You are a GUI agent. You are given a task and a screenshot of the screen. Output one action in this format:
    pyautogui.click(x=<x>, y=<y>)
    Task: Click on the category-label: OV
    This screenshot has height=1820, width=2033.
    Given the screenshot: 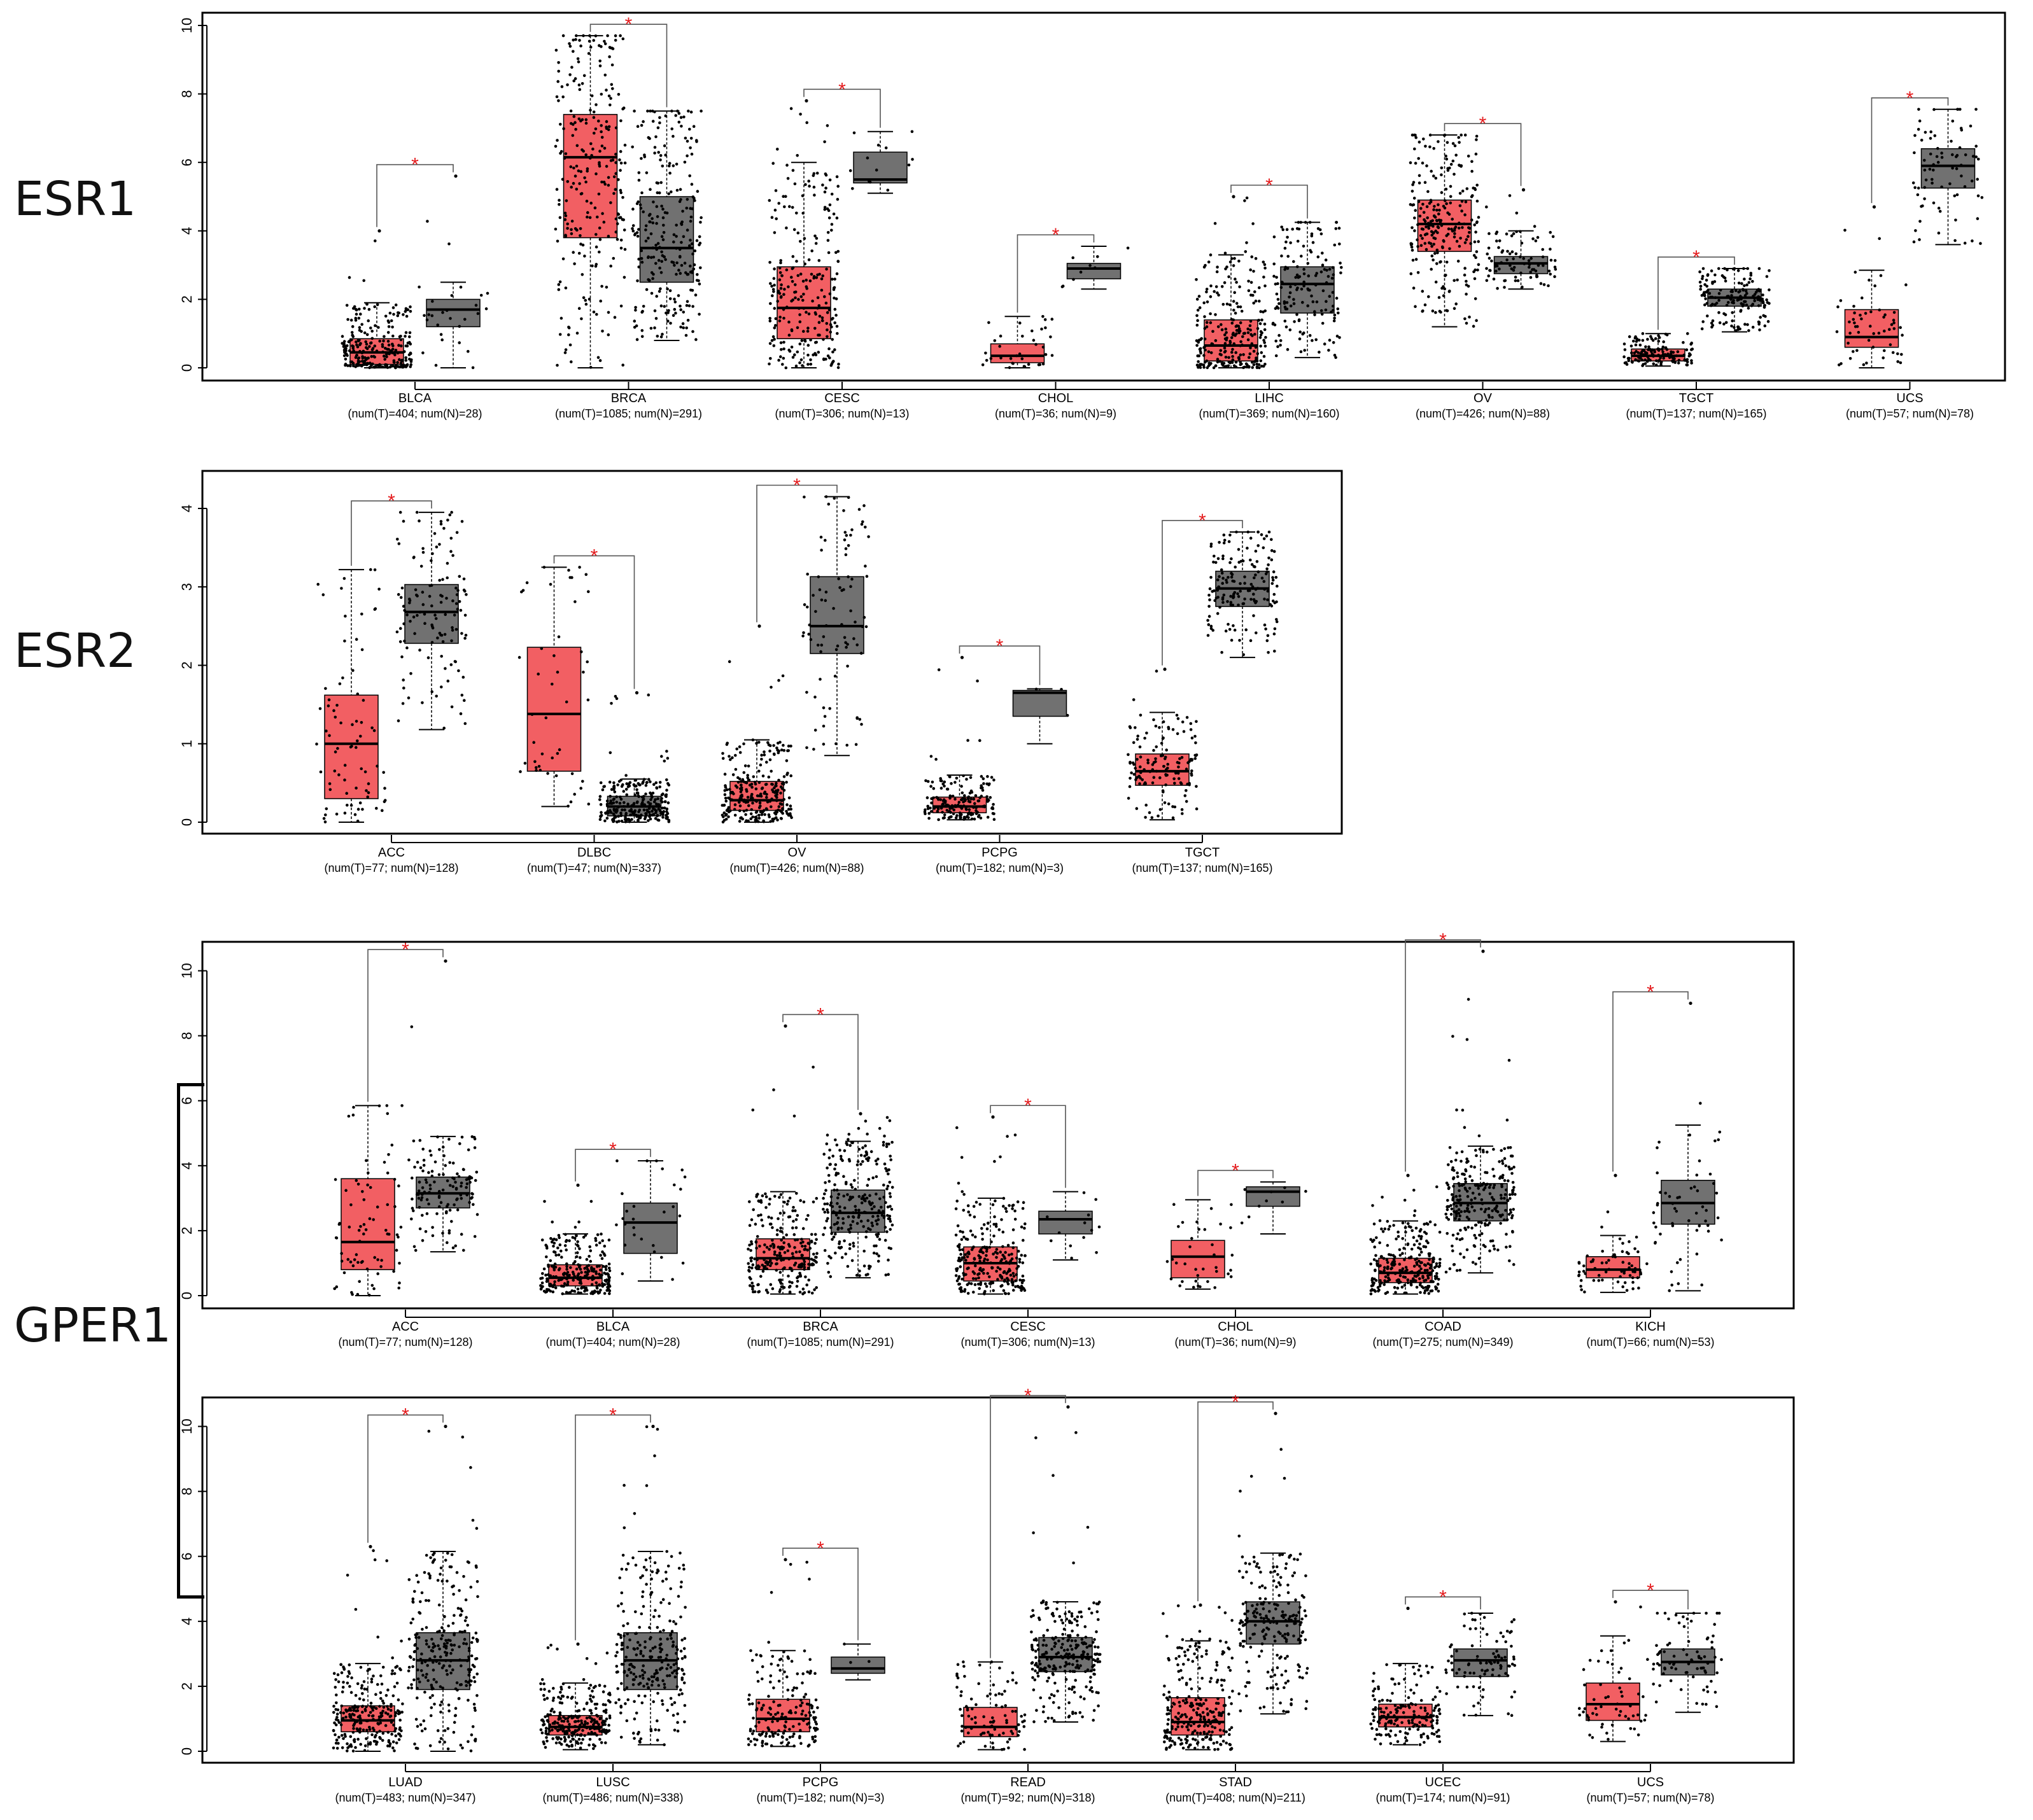 What is the action you would take?
    pyautogui.click(x=1484, y=398)
    